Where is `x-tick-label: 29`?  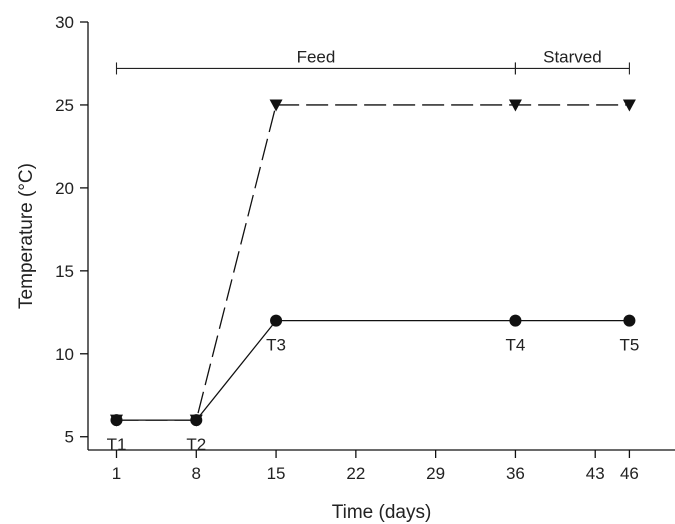 x-tick-label: 29 is located at coordinates (435, 473).